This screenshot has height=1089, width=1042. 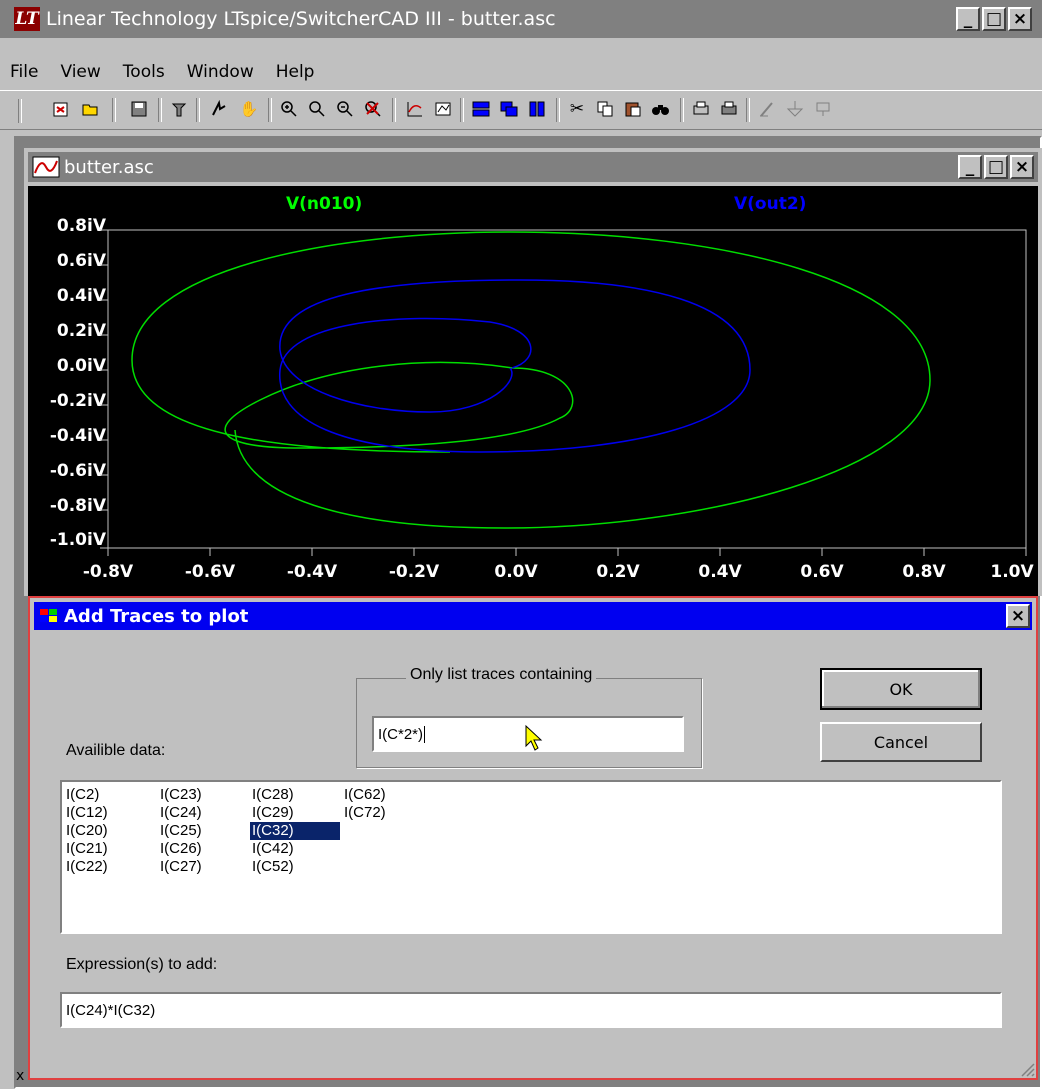 I want to click on list-item: I(C62), so click(x=365, y=794).